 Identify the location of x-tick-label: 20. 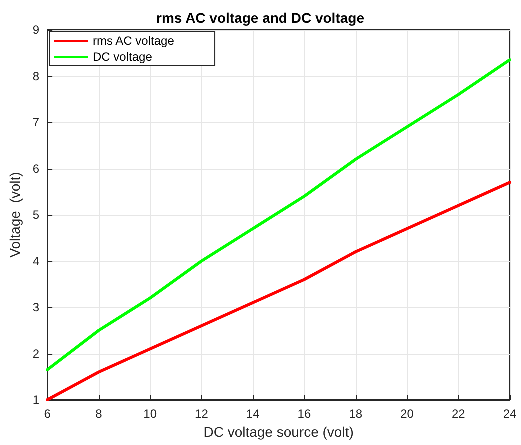
(407, 414).